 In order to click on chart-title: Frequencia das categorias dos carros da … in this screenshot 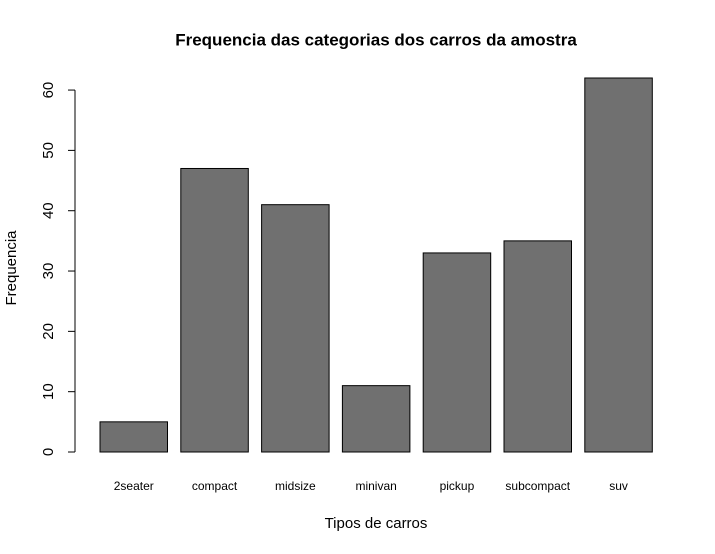, I will do `click(376, 39)`.